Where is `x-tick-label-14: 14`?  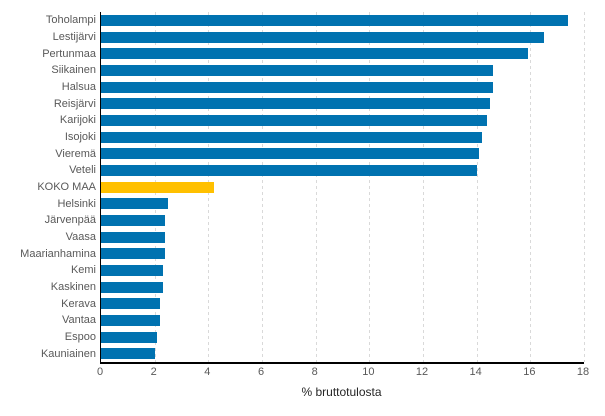 x-tick-label-14: 14 is located at coordinates (475, 372).